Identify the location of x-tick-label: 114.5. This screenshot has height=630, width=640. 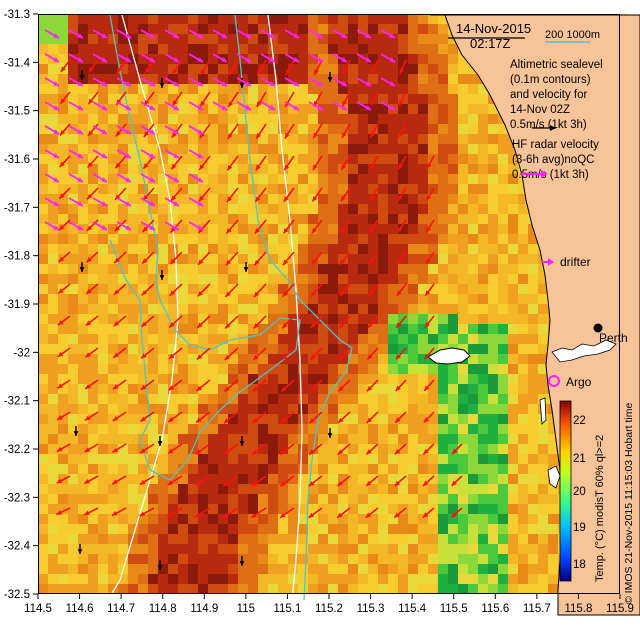
(38, 609).